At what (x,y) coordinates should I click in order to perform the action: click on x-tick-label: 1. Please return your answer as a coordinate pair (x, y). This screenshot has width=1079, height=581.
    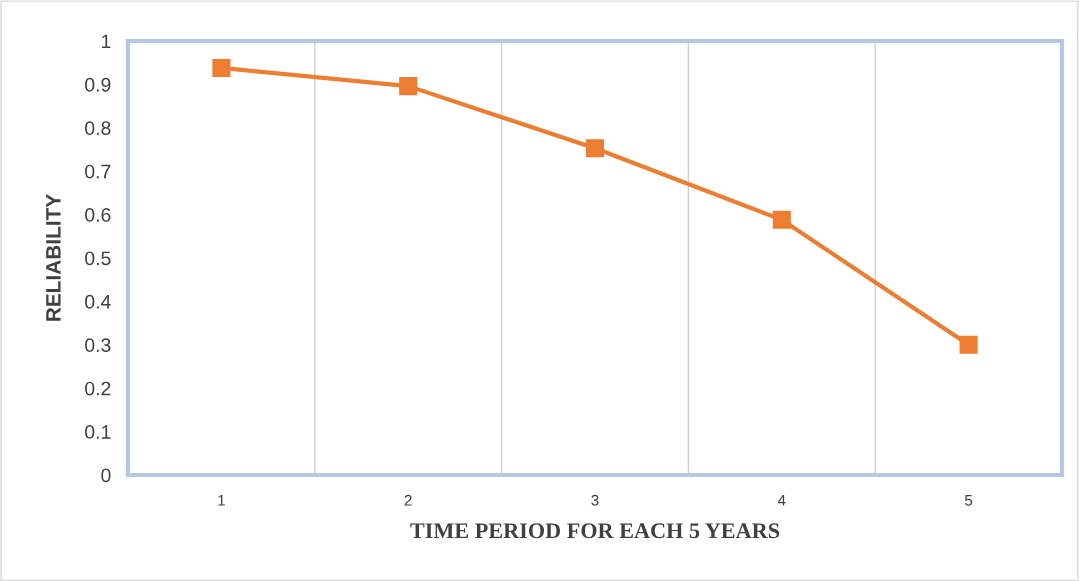
    Looking at the image, I should click on (221, 500).